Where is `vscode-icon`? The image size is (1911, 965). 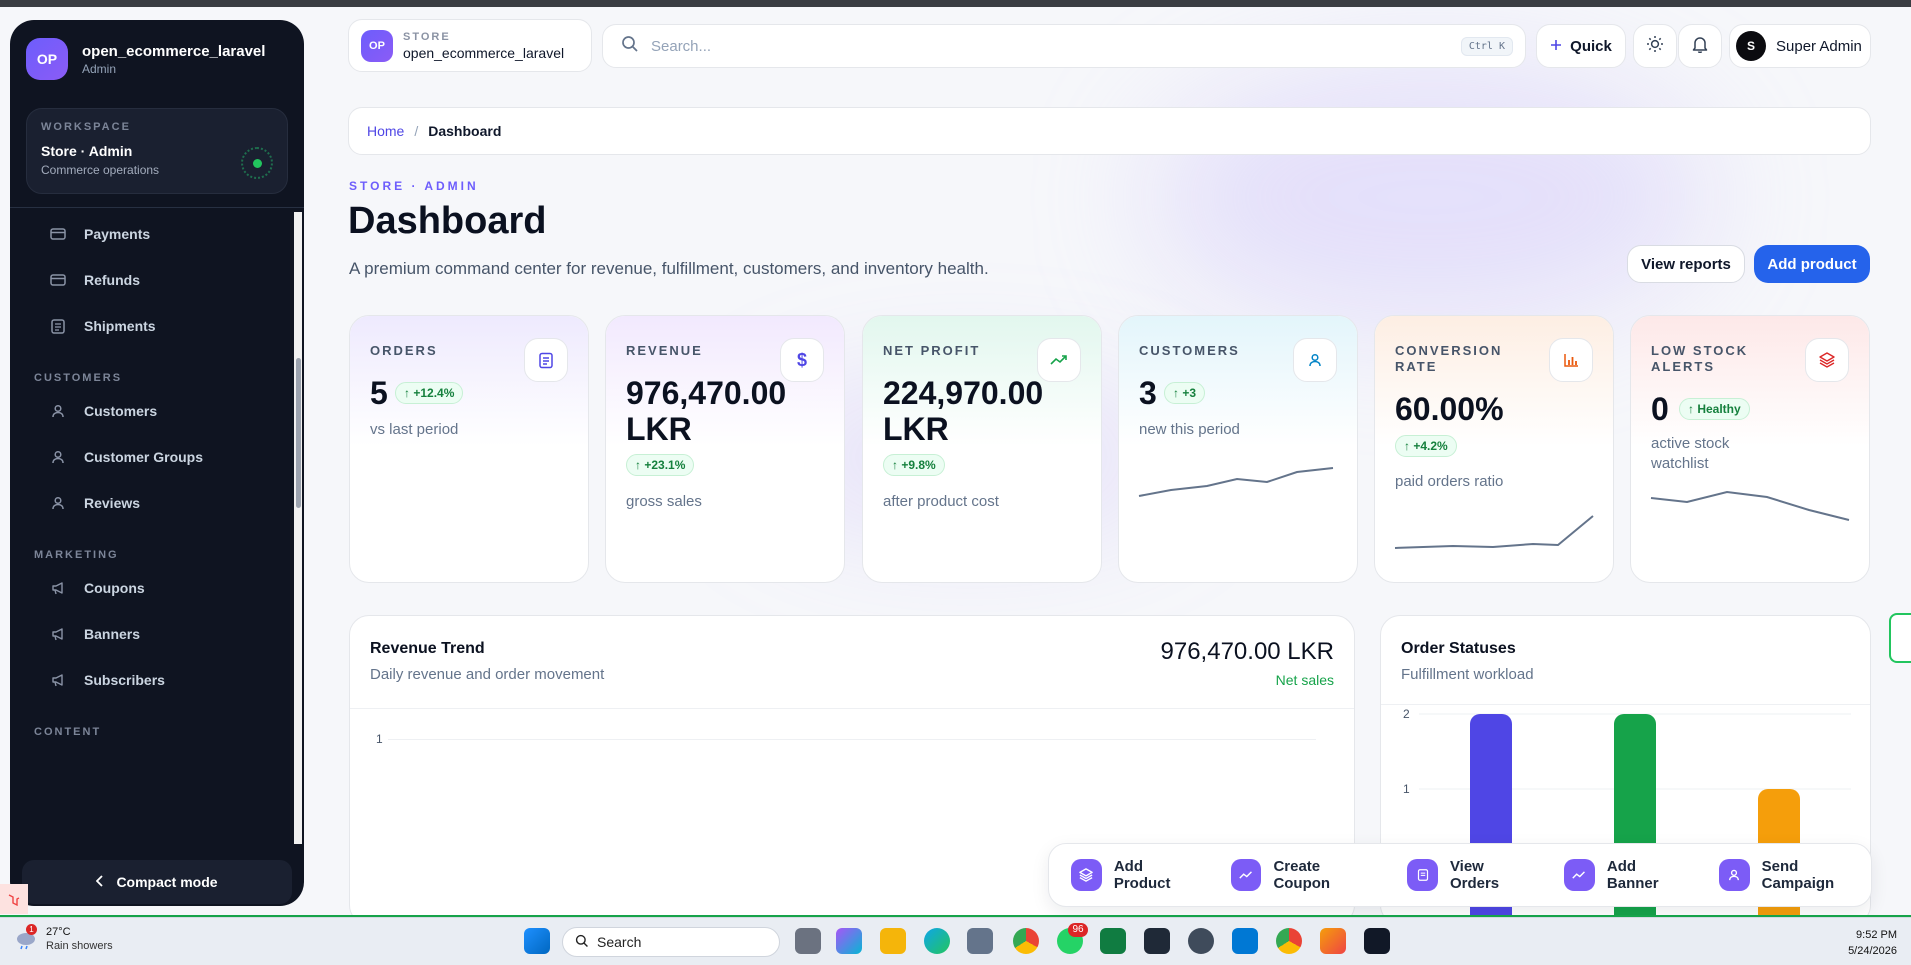
vscode-icon is located at coordinates (1245, 941).